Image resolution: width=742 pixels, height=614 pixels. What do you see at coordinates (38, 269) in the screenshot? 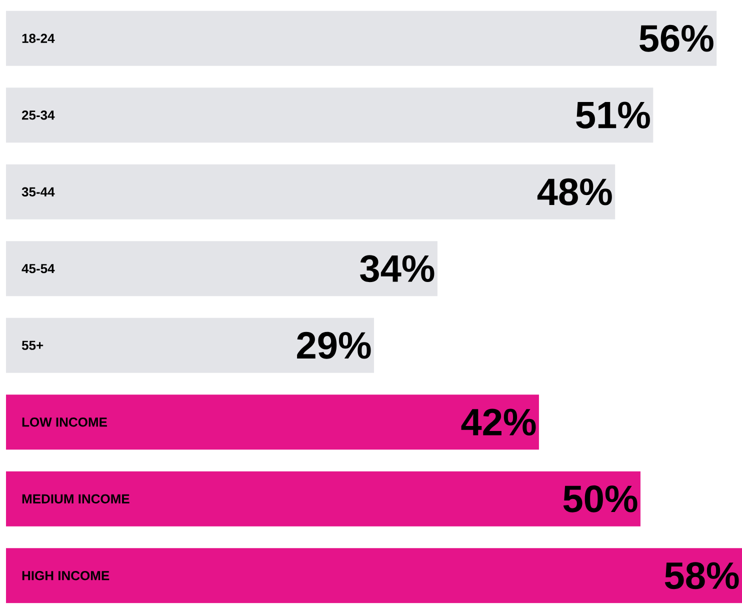
I see `y-tick-label: 45-54` at bounding box center [38, 269].